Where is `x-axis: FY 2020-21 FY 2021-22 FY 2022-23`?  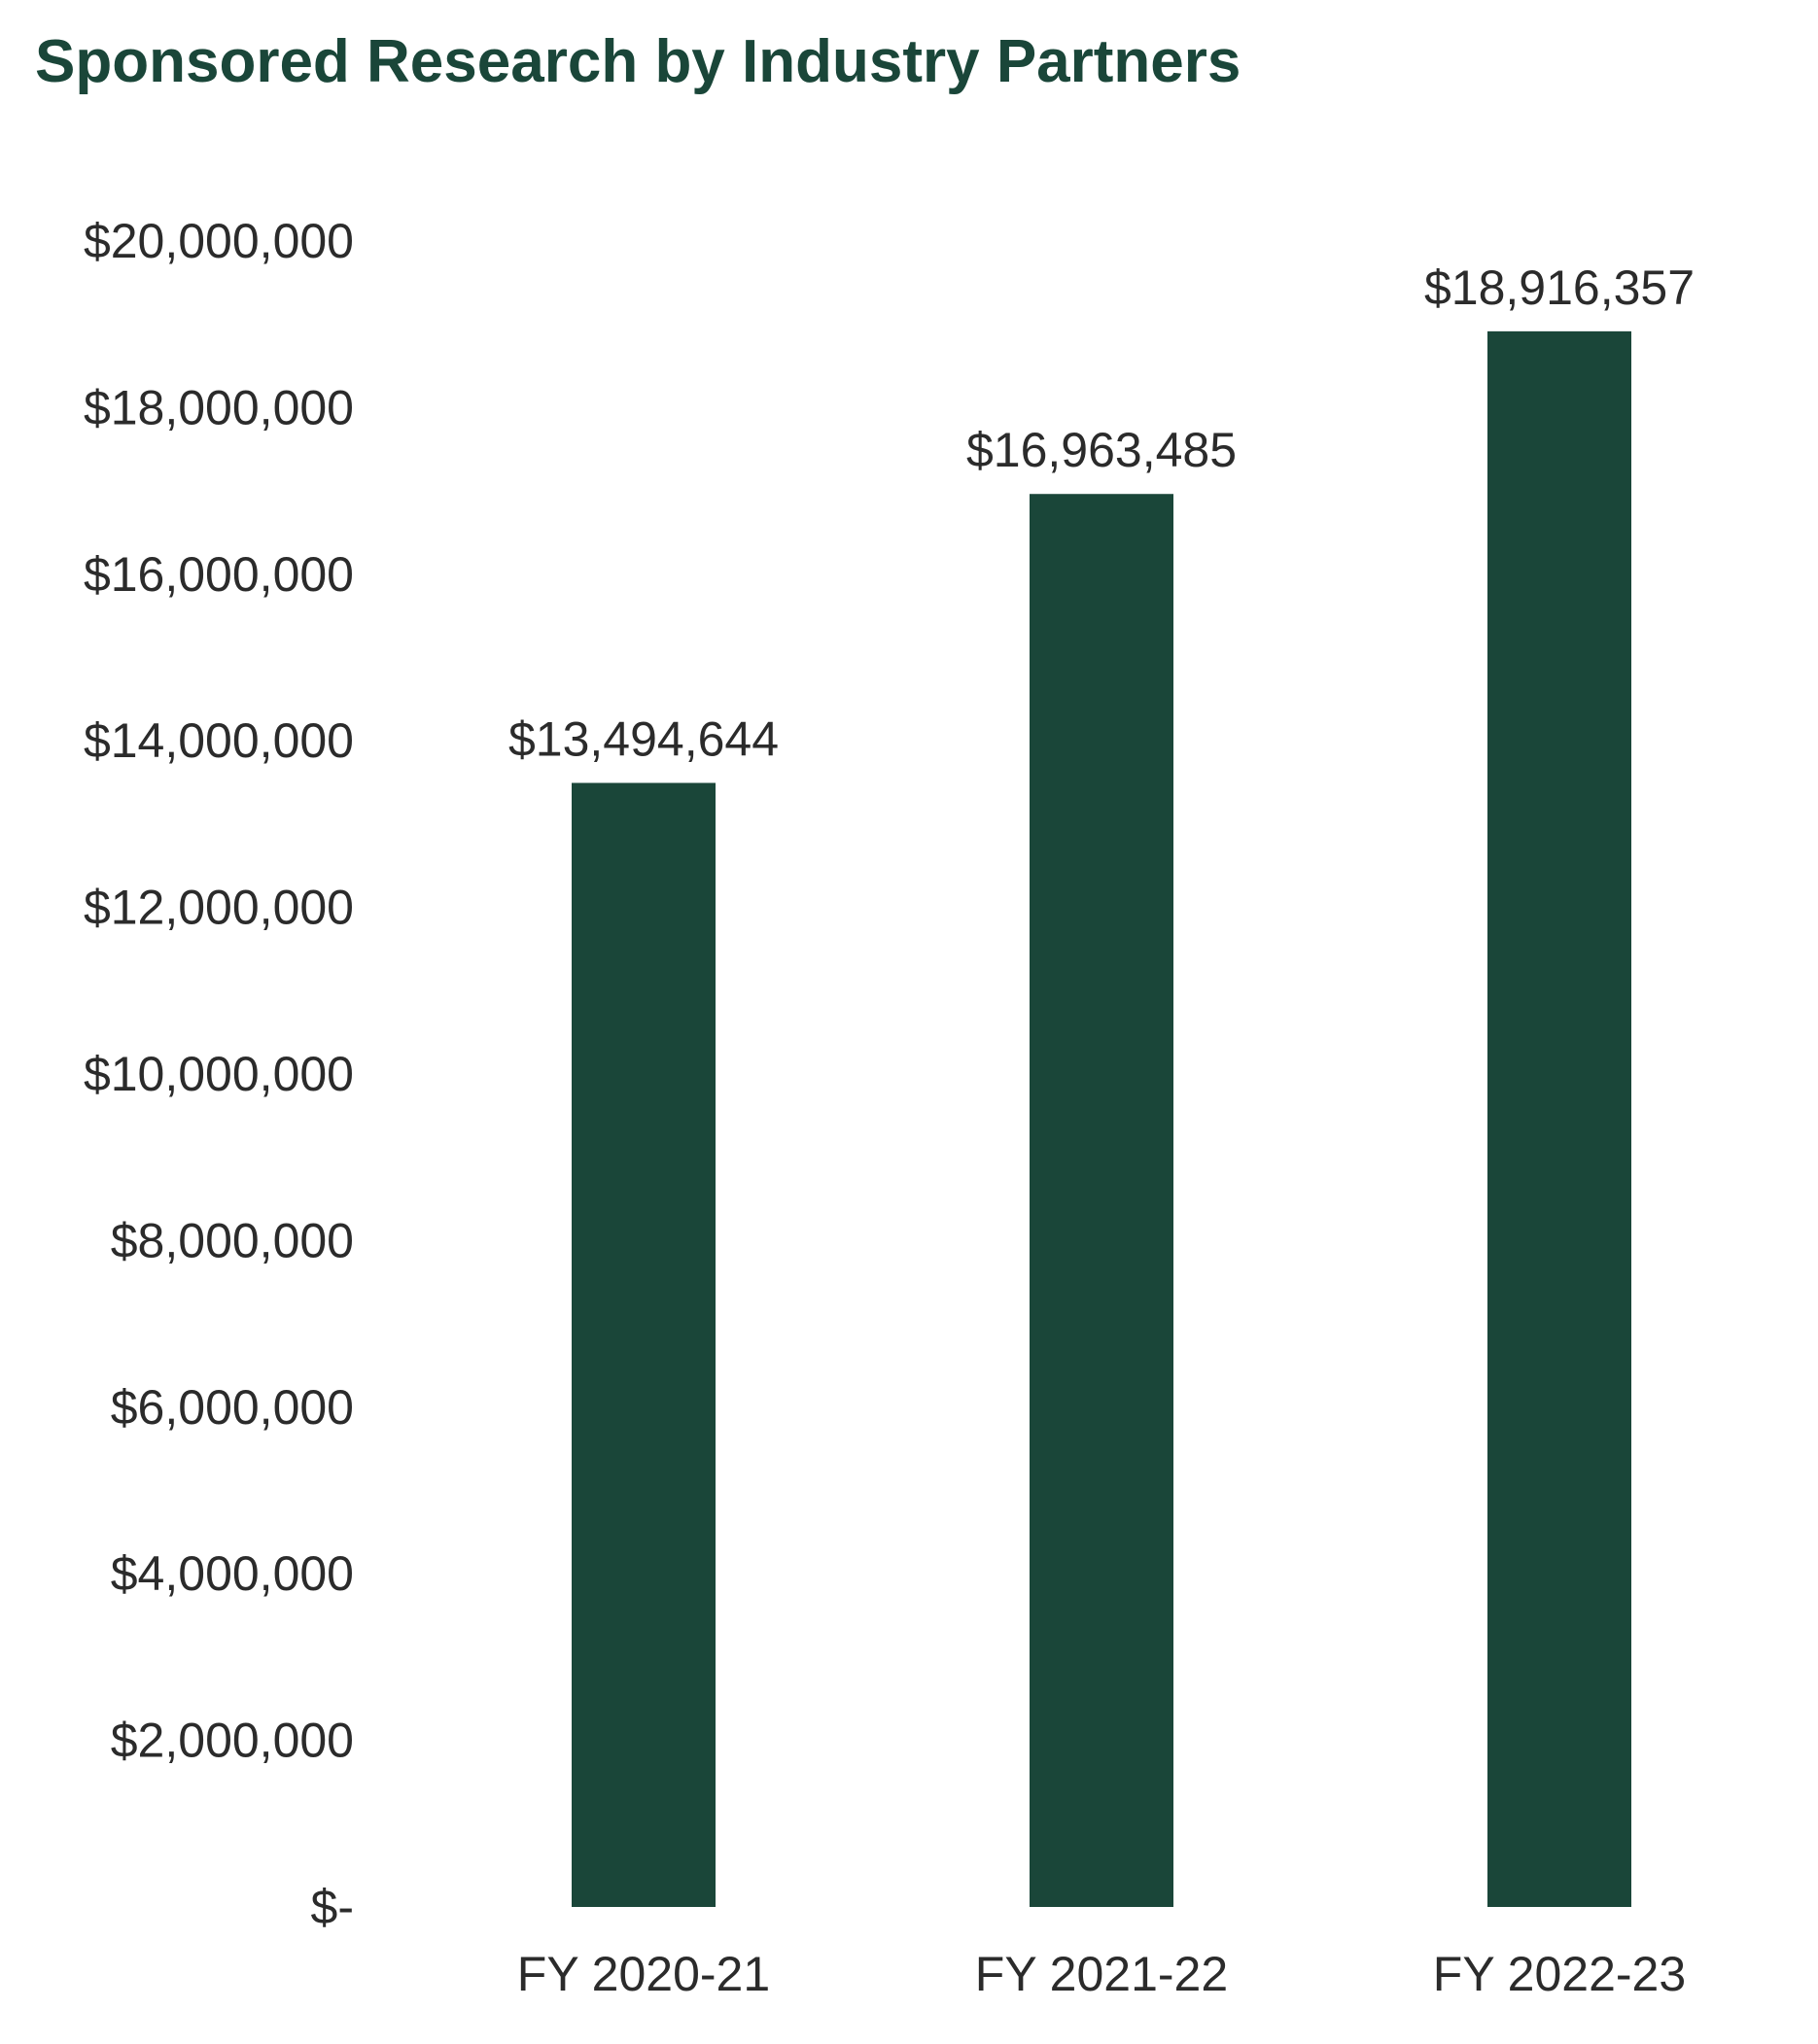
x-axis: FY 2020-21 FY 2021-22 FY 2022-23 is located at coordinates (1101, 1974).